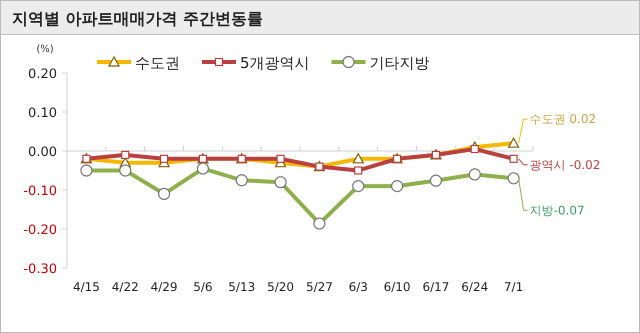 Image resolution: width=640 pixels, height=333 pixels. What do you see at coordinates (397, 287) in the screenshot?
I see `x-tick-label: 6/10` at bounding box center [397, 287].